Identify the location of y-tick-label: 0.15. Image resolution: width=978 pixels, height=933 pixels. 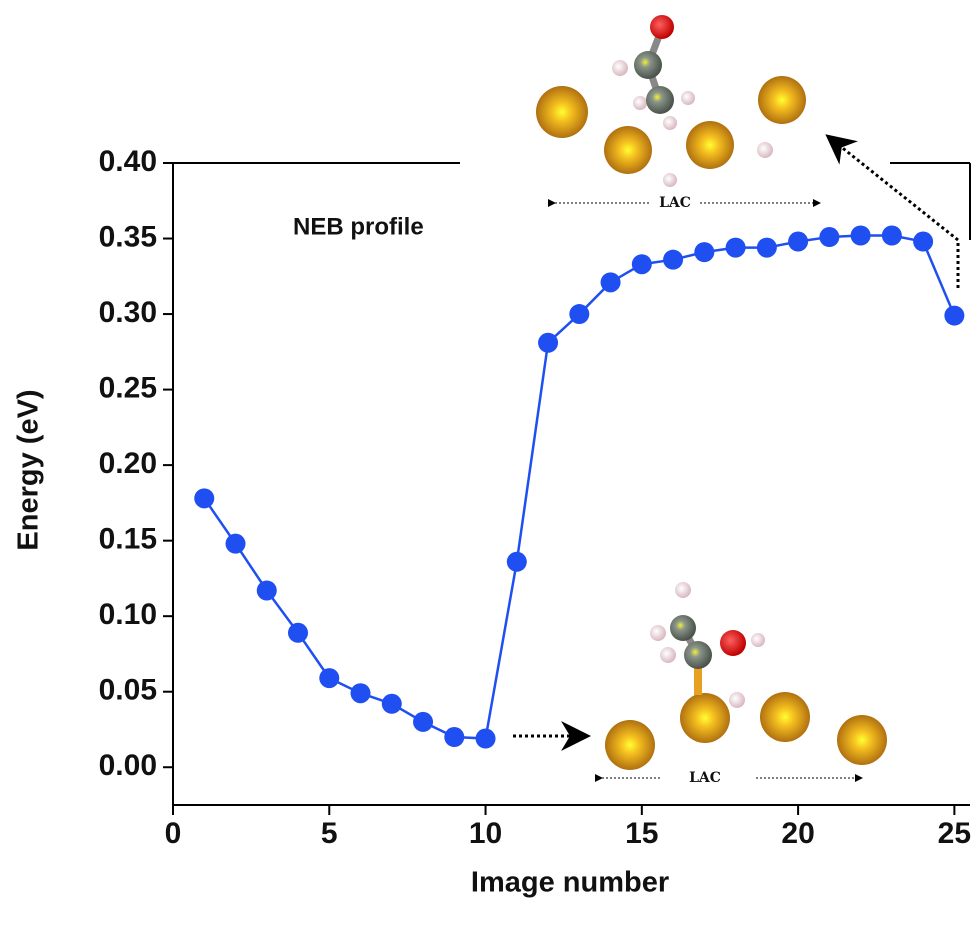
(128, 539).